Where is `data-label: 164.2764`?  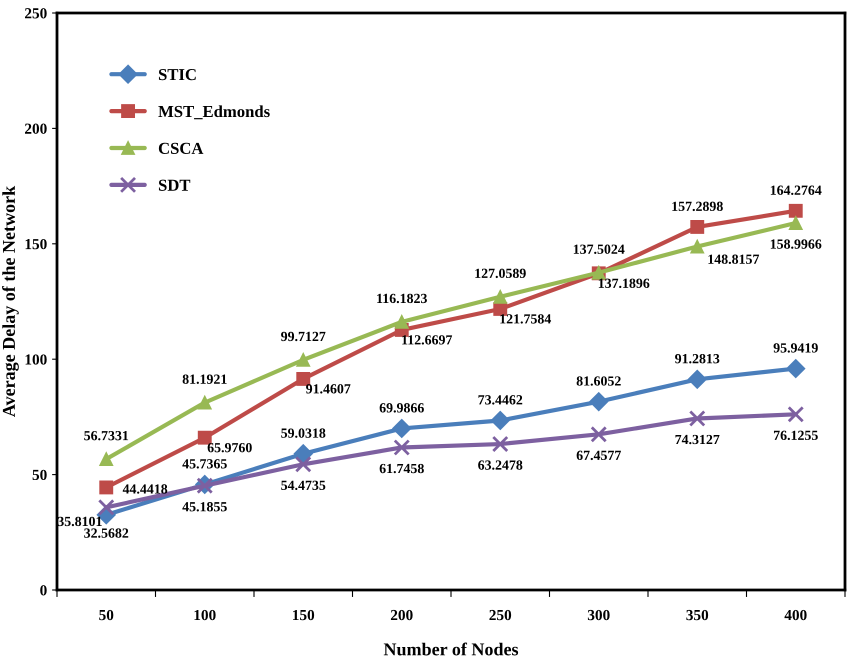 data-label: 164.2764 is located at coordinates (796, 190).